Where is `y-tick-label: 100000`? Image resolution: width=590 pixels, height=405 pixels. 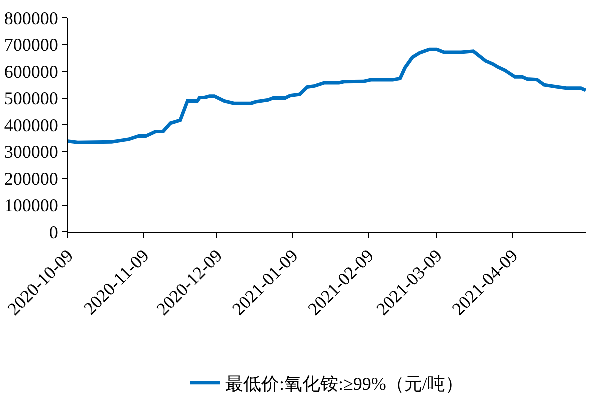
y-tick-label: 100000 is located at coordinates (31, 206).